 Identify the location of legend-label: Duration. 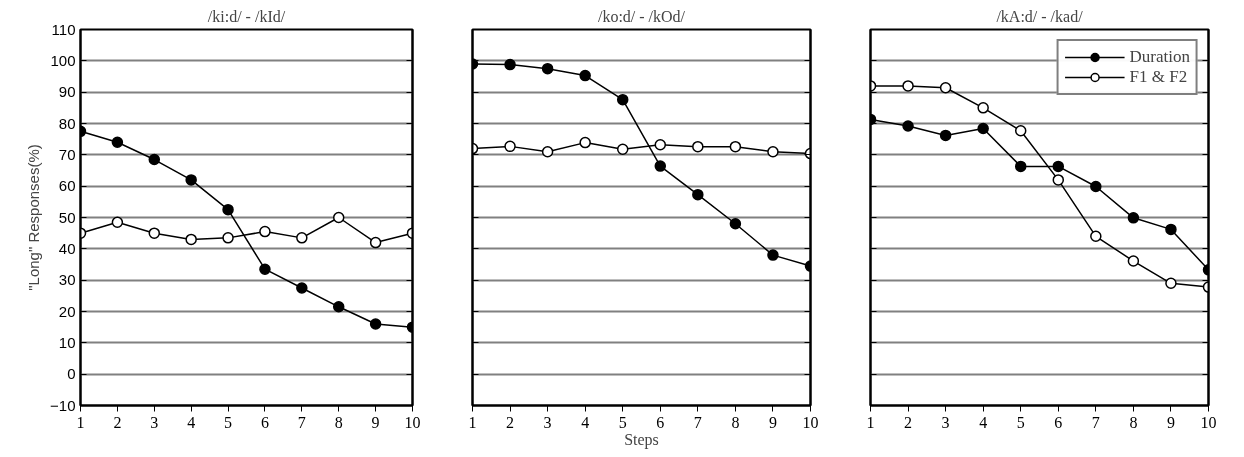
(1159, 57).